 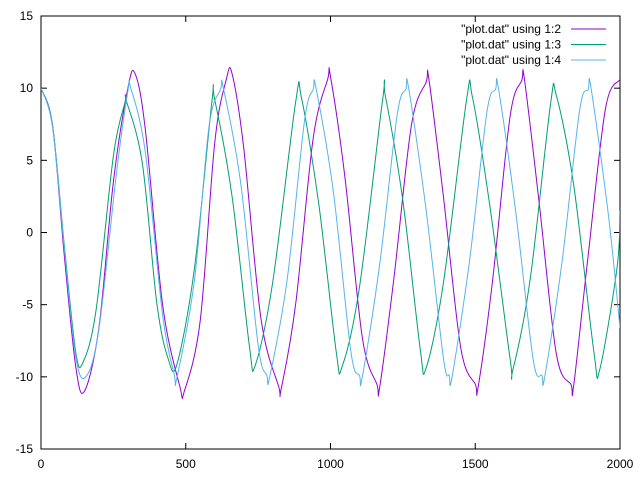 I want to click on legend-label-3: "plot.dat" using 1:4, so click(x=511, y=60).